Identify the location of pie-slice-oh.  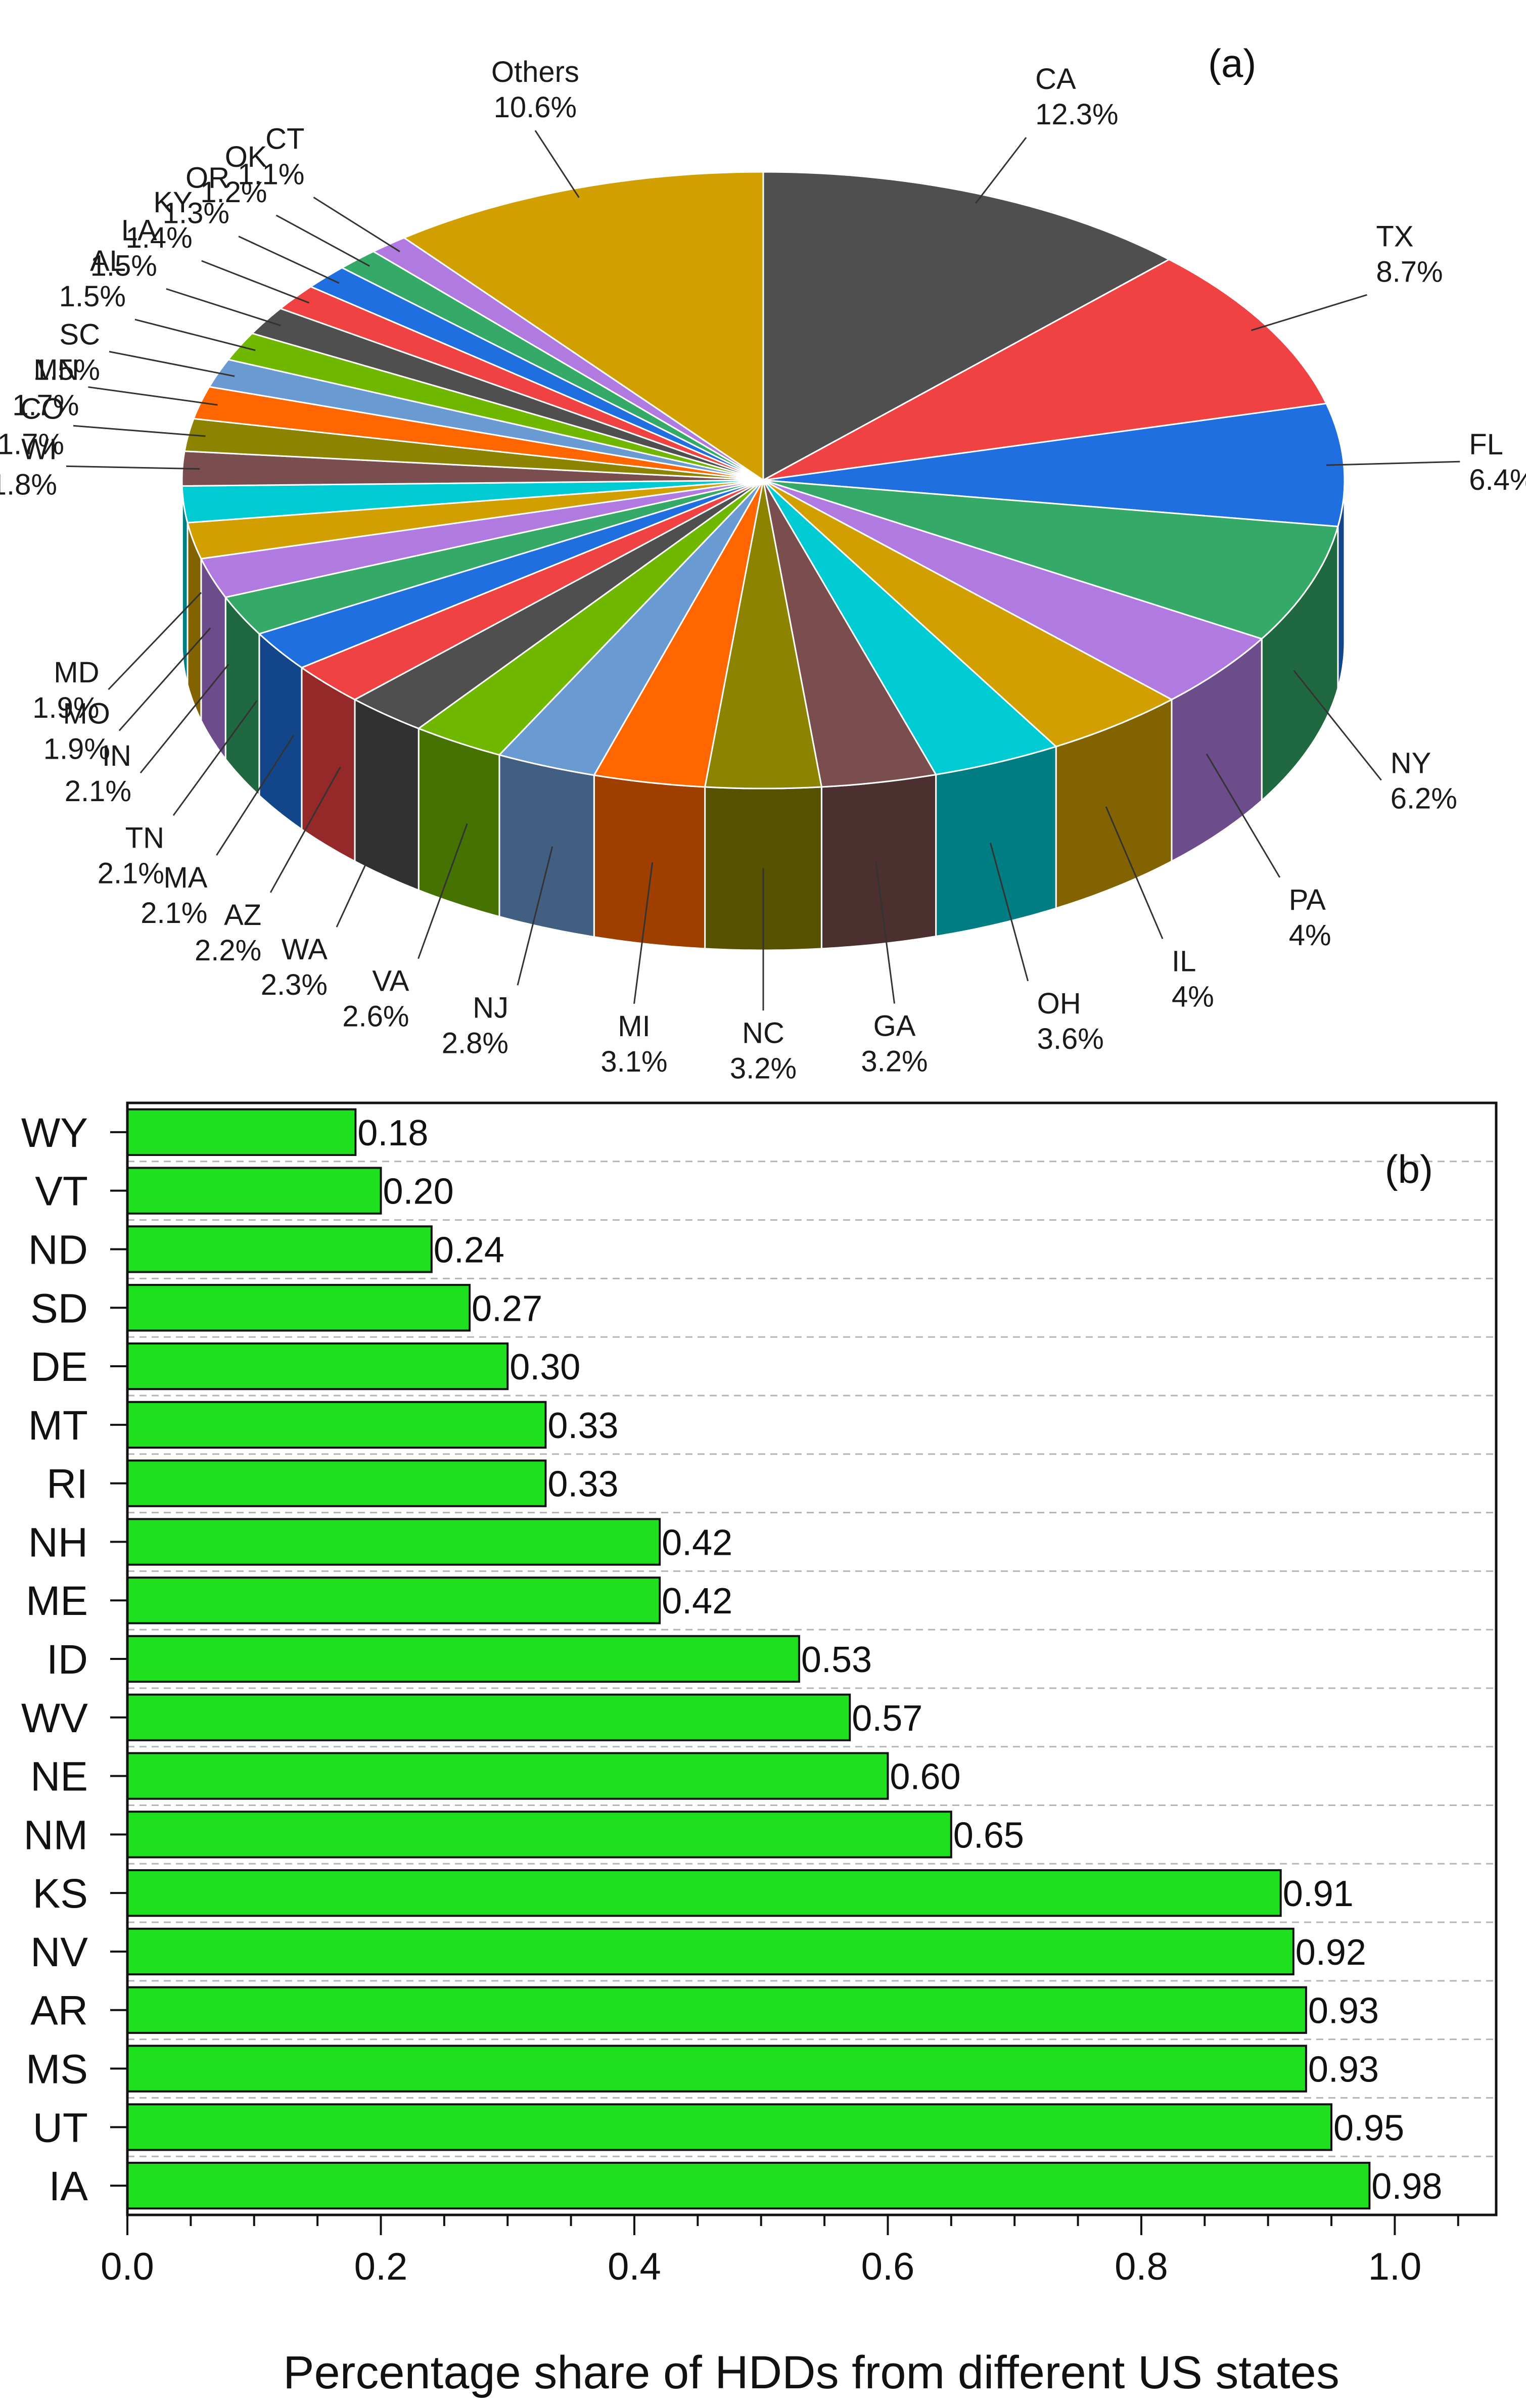
(910, 627).